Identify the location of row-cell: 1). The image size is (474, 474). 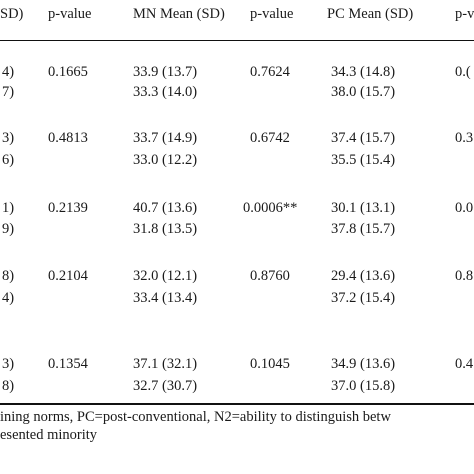
(8, 208).